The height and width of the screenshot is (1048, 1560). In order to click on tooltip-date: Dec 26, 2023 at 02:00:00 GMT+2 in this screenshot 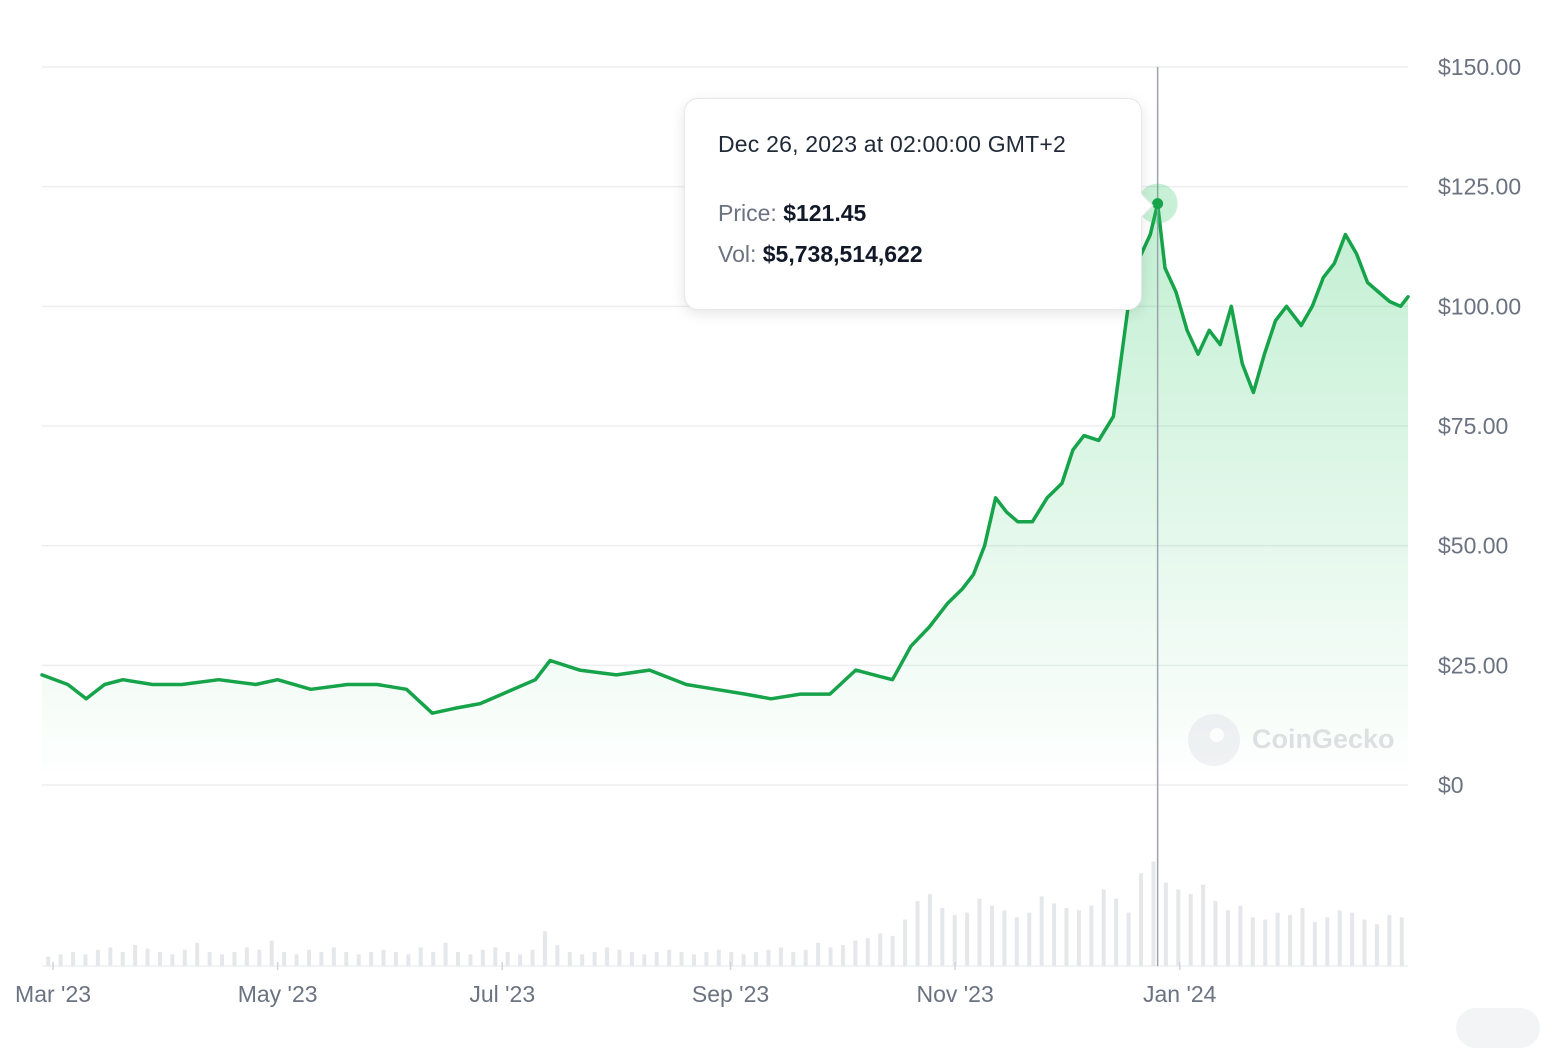, I will do `click(892, 144)`.